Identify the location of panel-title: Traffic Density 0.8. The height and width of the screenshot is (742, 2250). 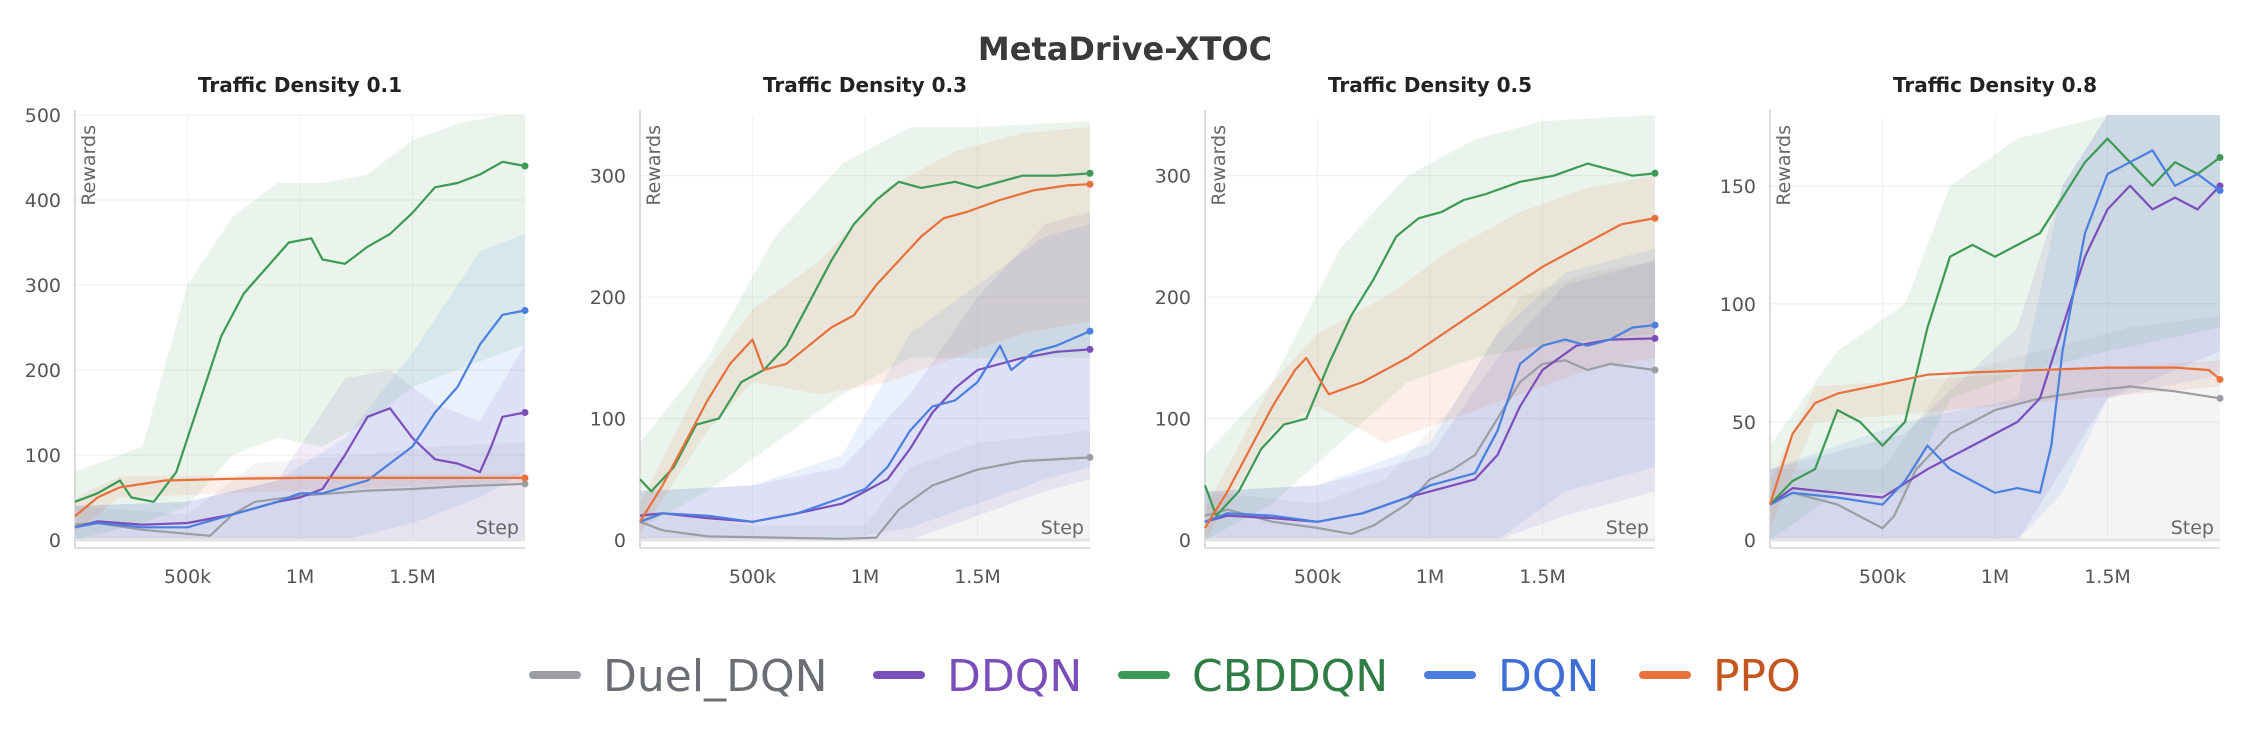
(1995, 85).